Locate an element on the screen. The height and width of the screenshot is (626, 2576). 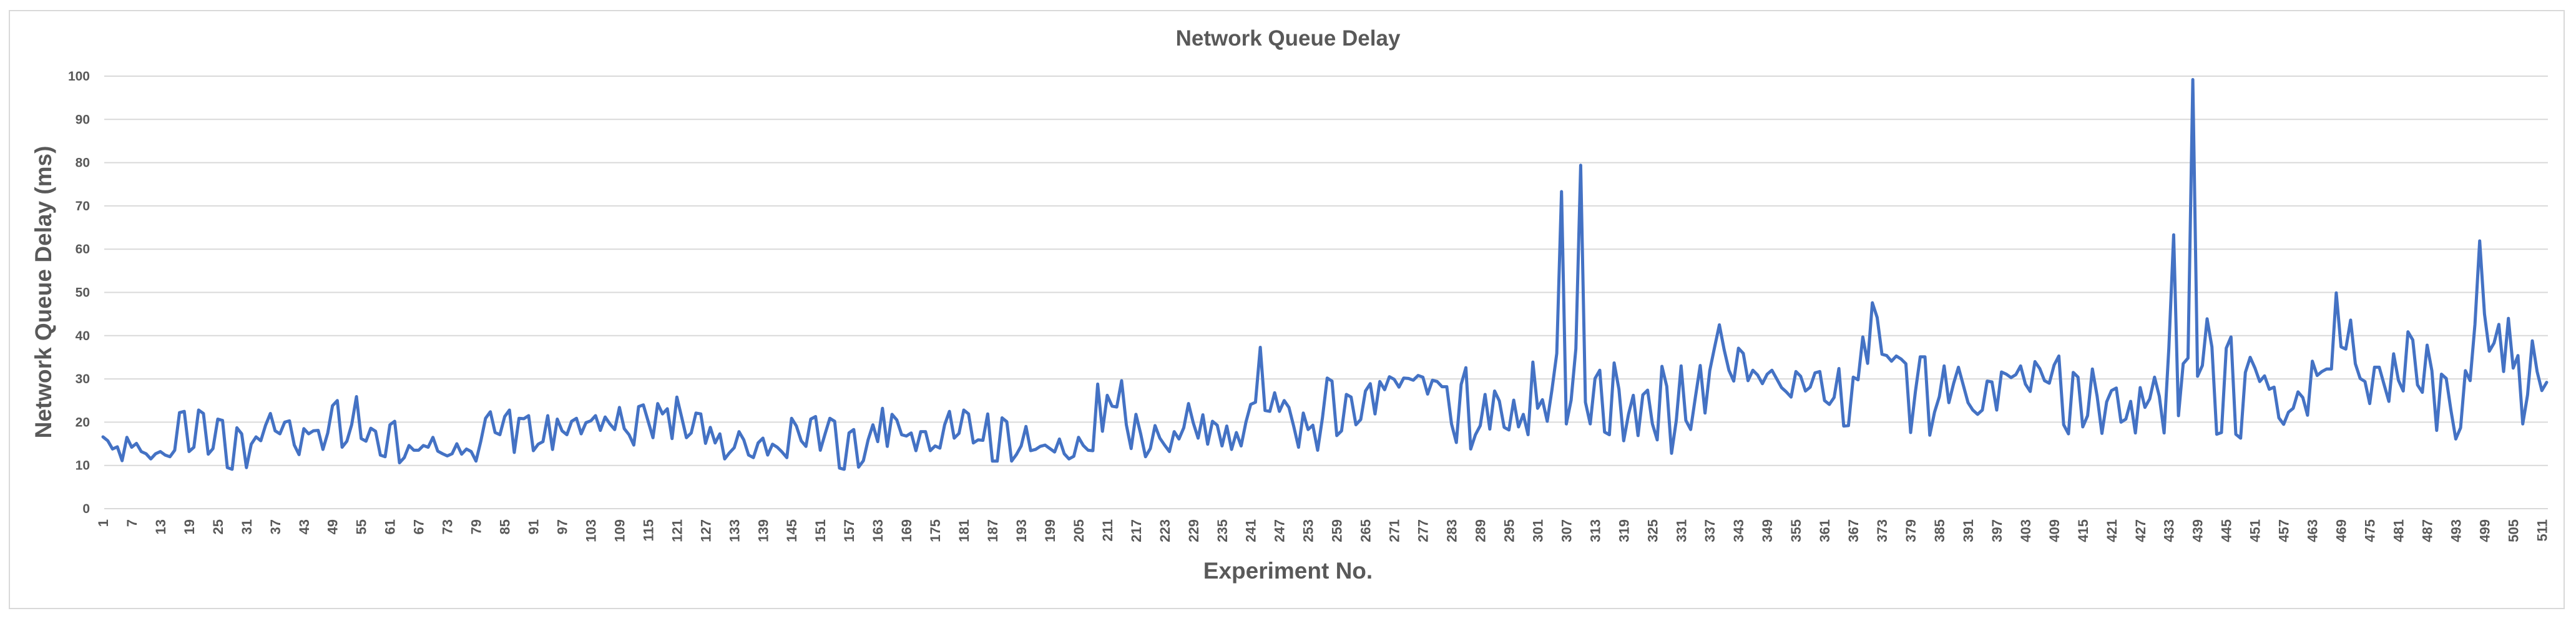
x-tick-label: 253 is located at coordinates (1308, 530).